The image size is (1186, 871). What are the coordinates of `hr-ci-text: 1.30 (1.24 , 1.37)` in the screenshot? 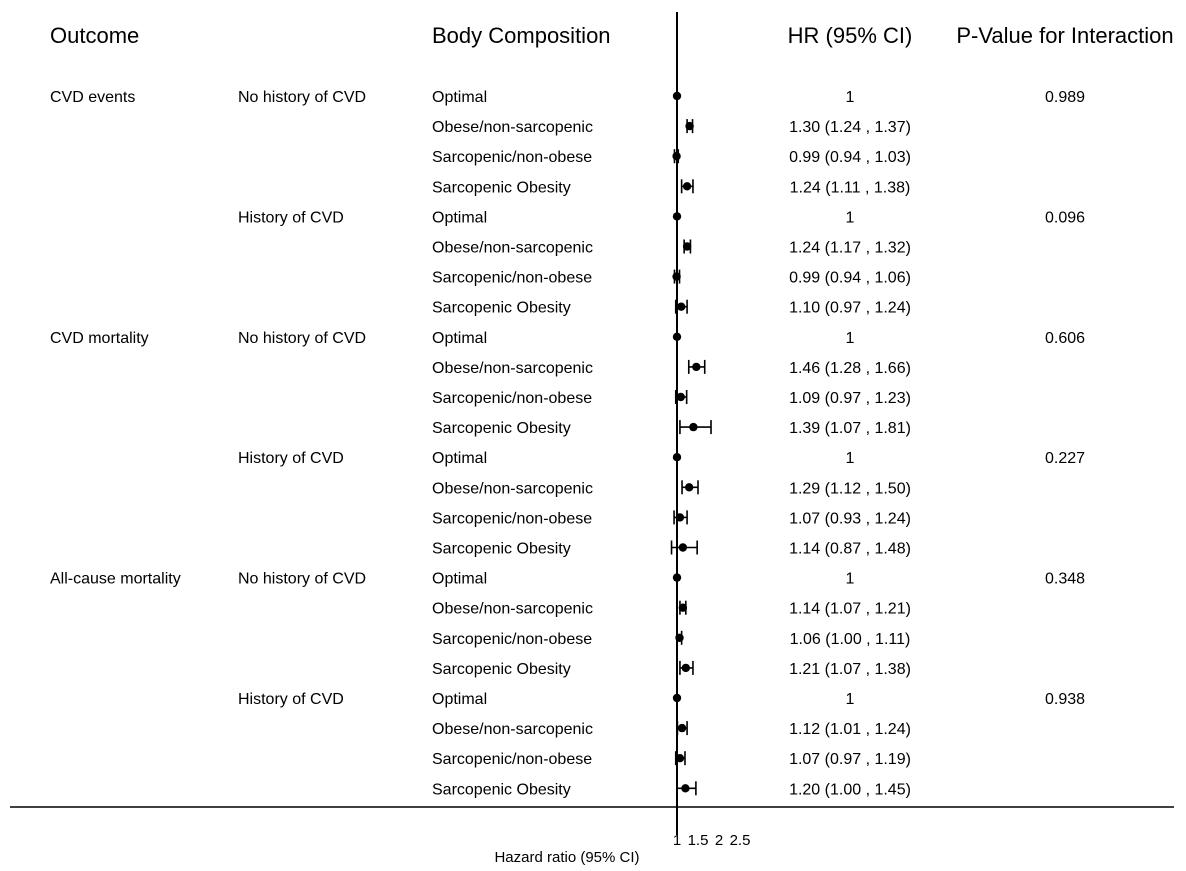 It's located at (850, 127).